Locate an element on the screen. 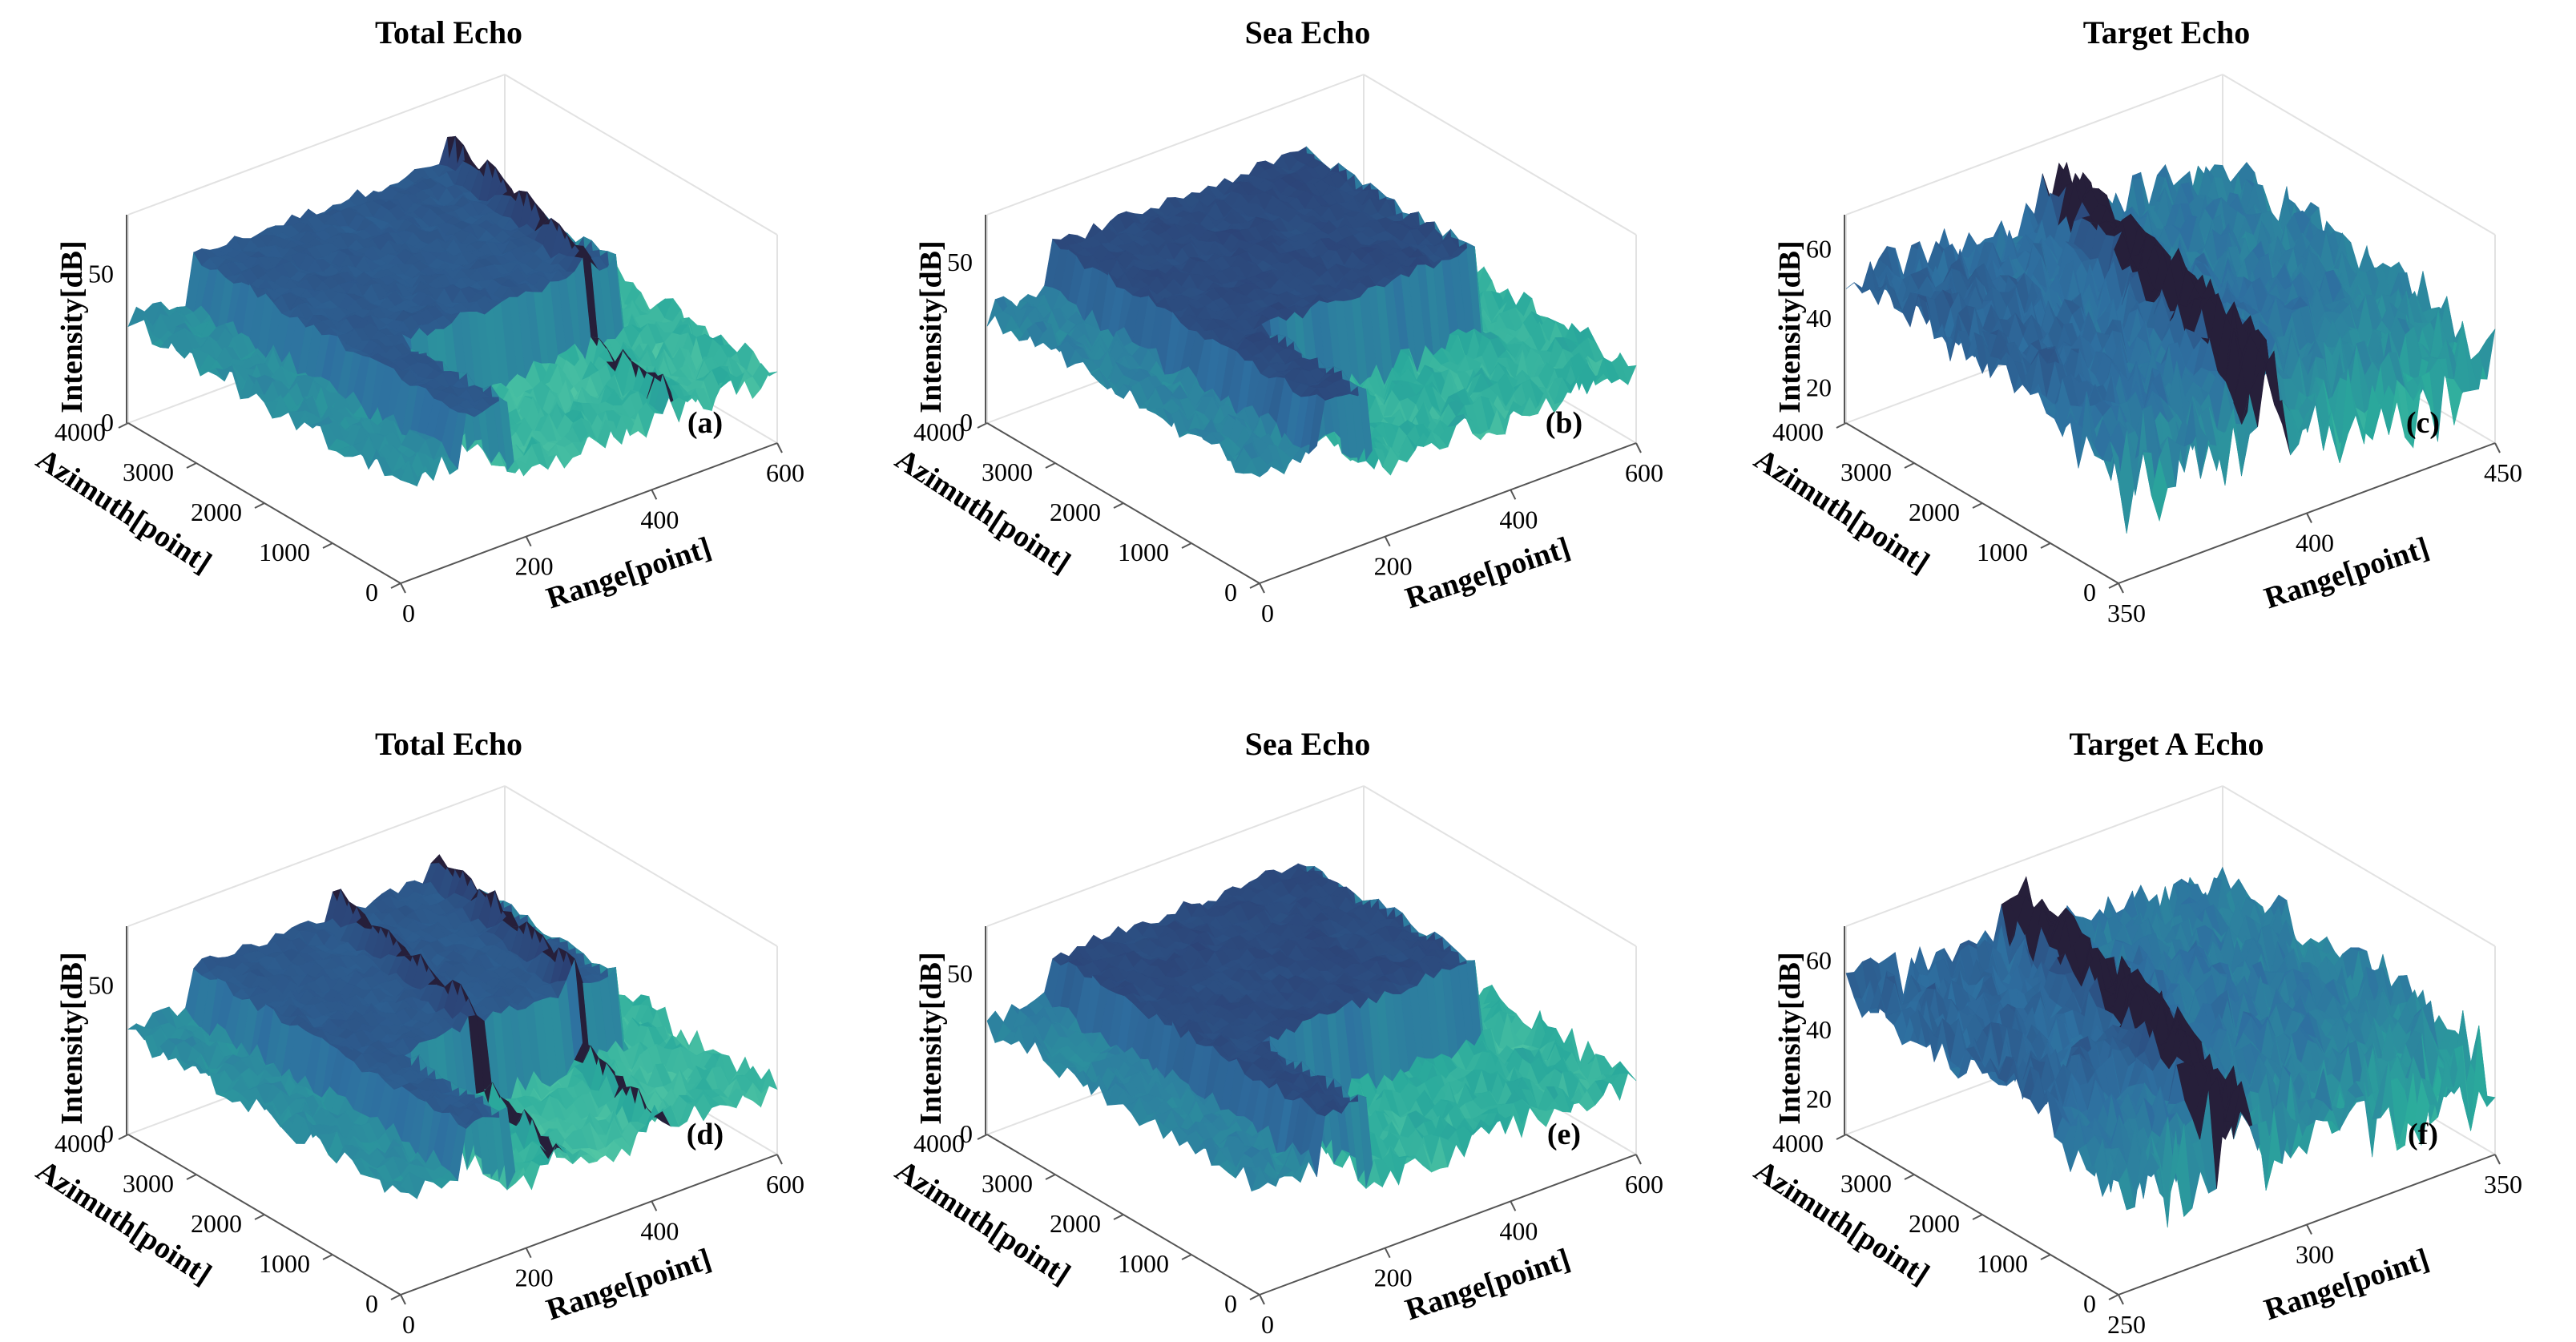 The width and height of the screenshot is (2576, 1342). panel-title: Total Echo is located at coordinates (448, 32).